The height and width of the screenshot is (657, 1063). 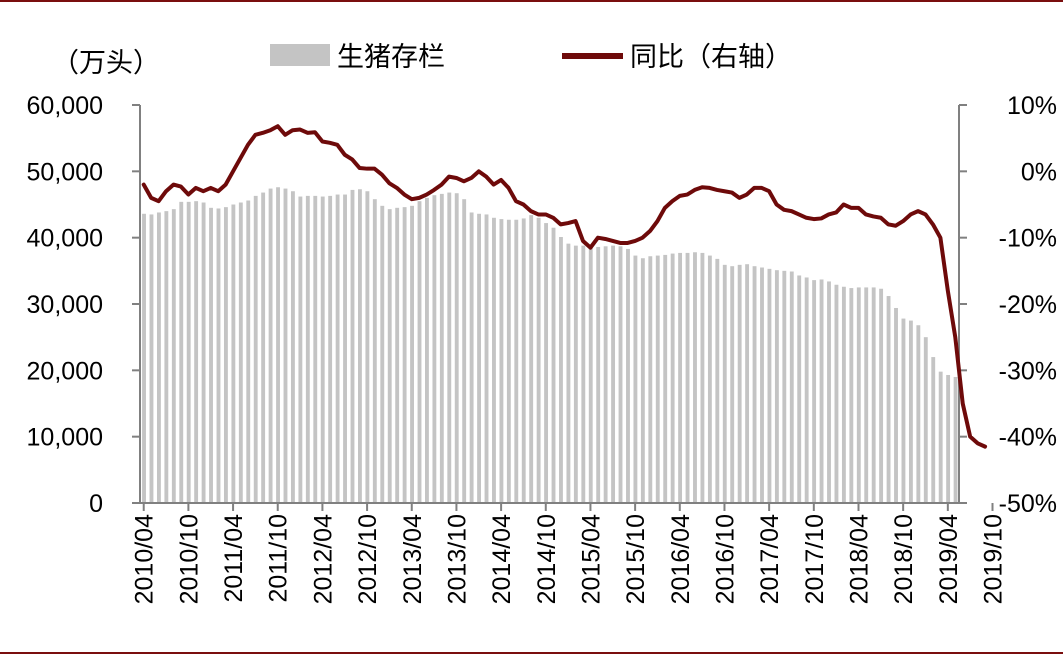 What do you see at coordinates (189, 559) in the screenshot?
I see `x-tick-label: 2010/10` at bounding box center [189, 559].